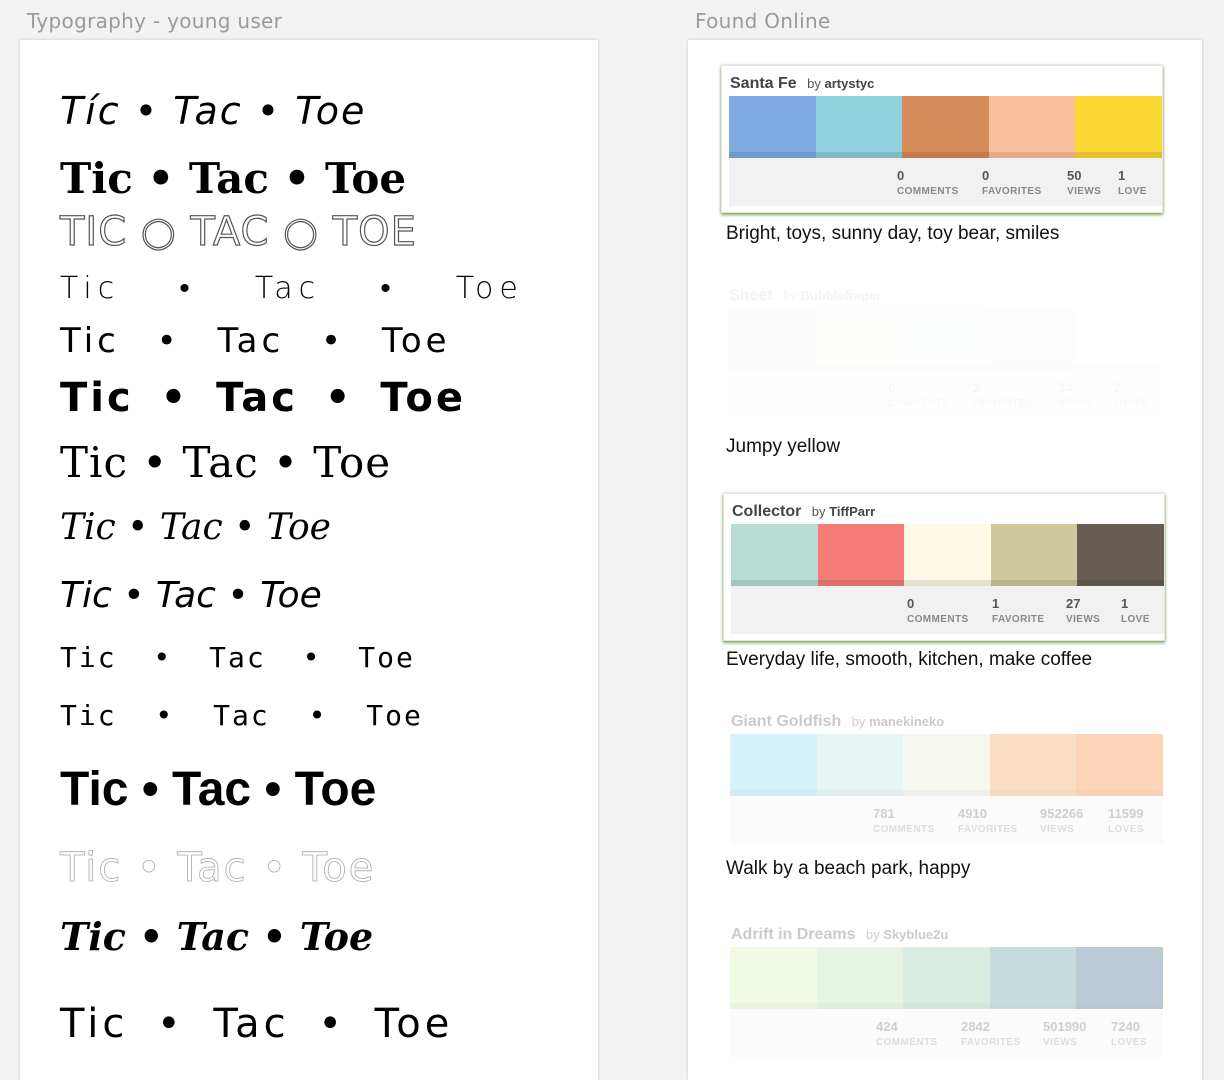 The image size is (1224, 1080). What do you see at coordinates (852, 511) in the screenshot?
I see `palette-author-link: TiffParr` at bounding box center [852, 511].